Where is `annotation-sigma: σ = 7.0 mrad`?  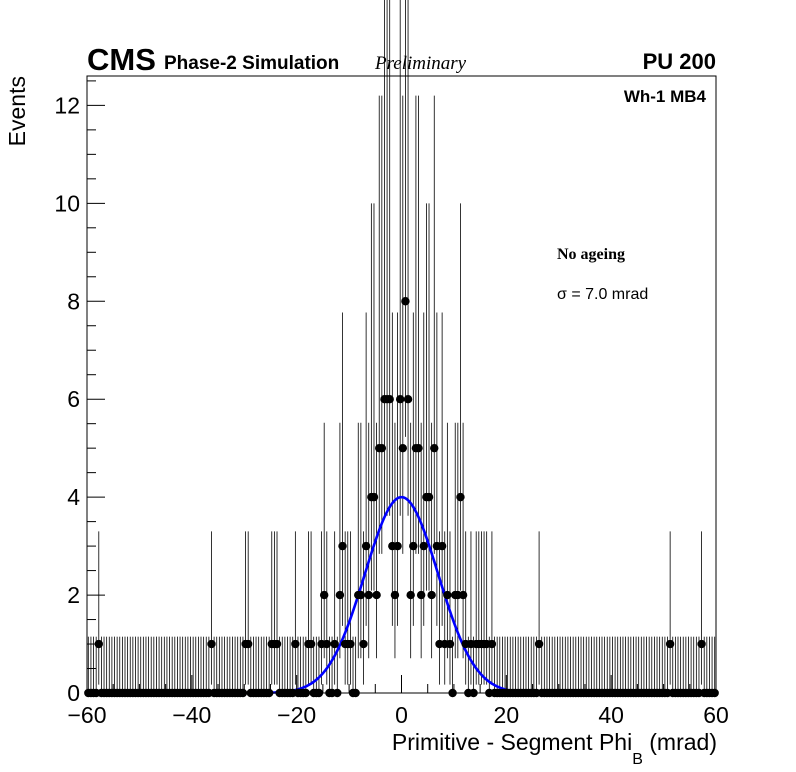 annotation-sigma: σ = 7.0 mrad is located at coordinates (602, 294).